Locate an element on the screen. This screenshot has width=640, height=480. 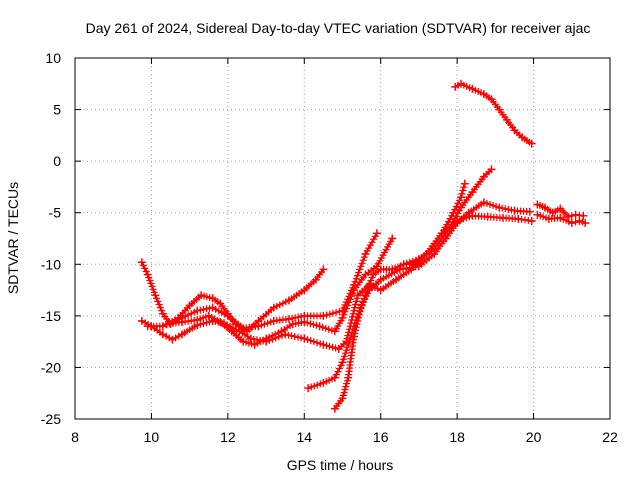
y-axis-label: SDTVAR / TECUs is located at coordinates (13, 238).